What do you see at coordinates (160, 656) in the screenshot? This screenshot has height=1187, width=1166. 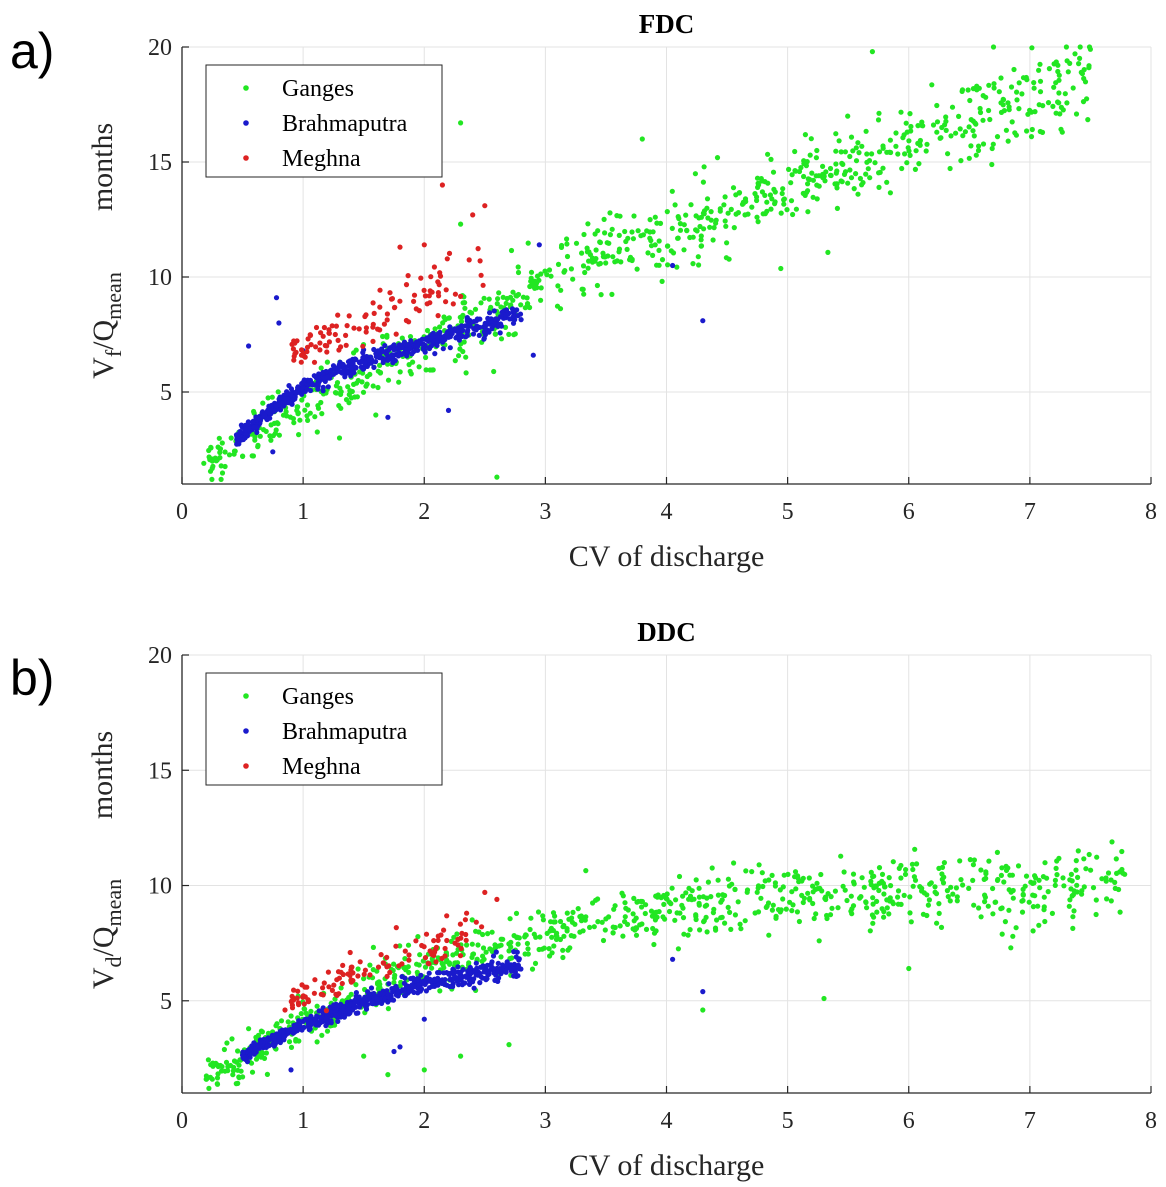 I see `y-tick-label: 20` at bounding box center [160, 656].